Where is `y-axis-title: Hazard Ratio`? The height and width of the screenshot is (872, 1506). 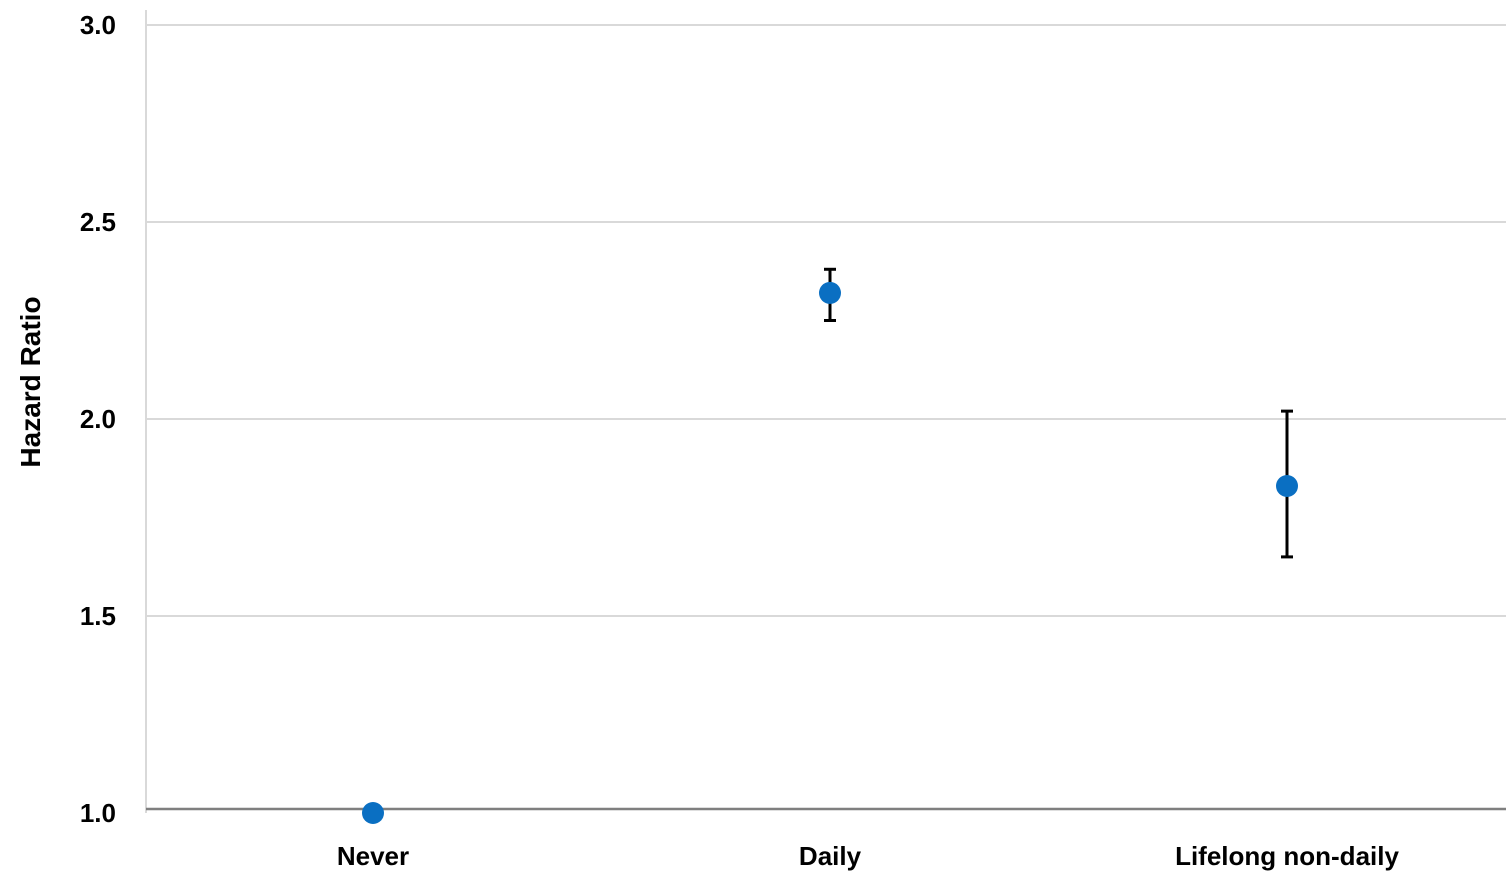 y-axis-title: Hazard Ratio is located at coordinates (30, 381).